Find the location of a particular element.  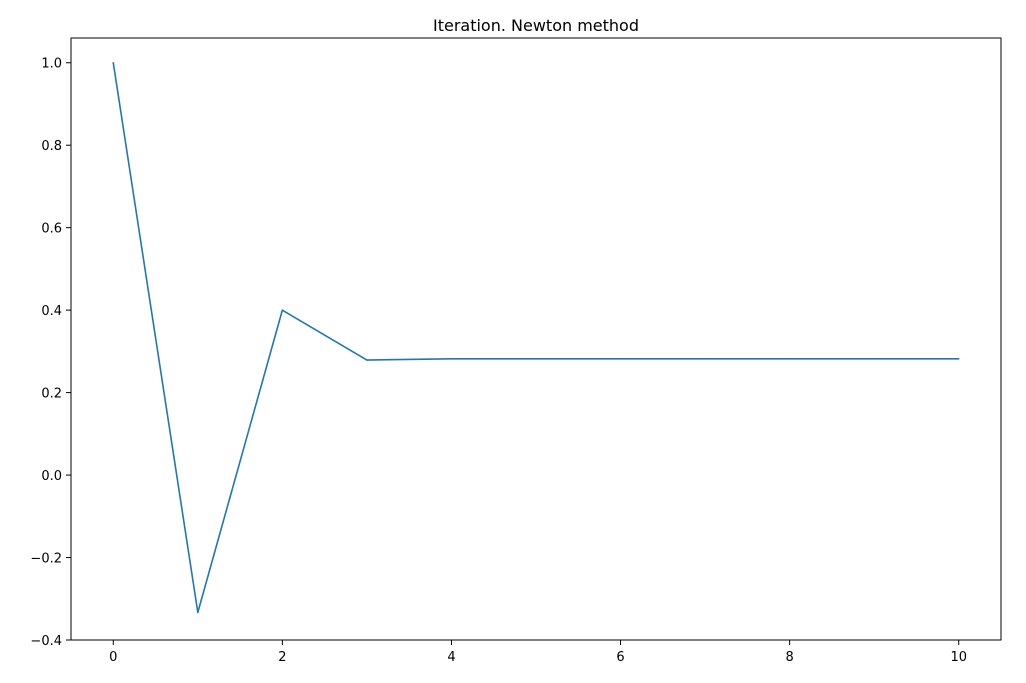

x-tick-label: 4 is located at coordinates (451, 657).